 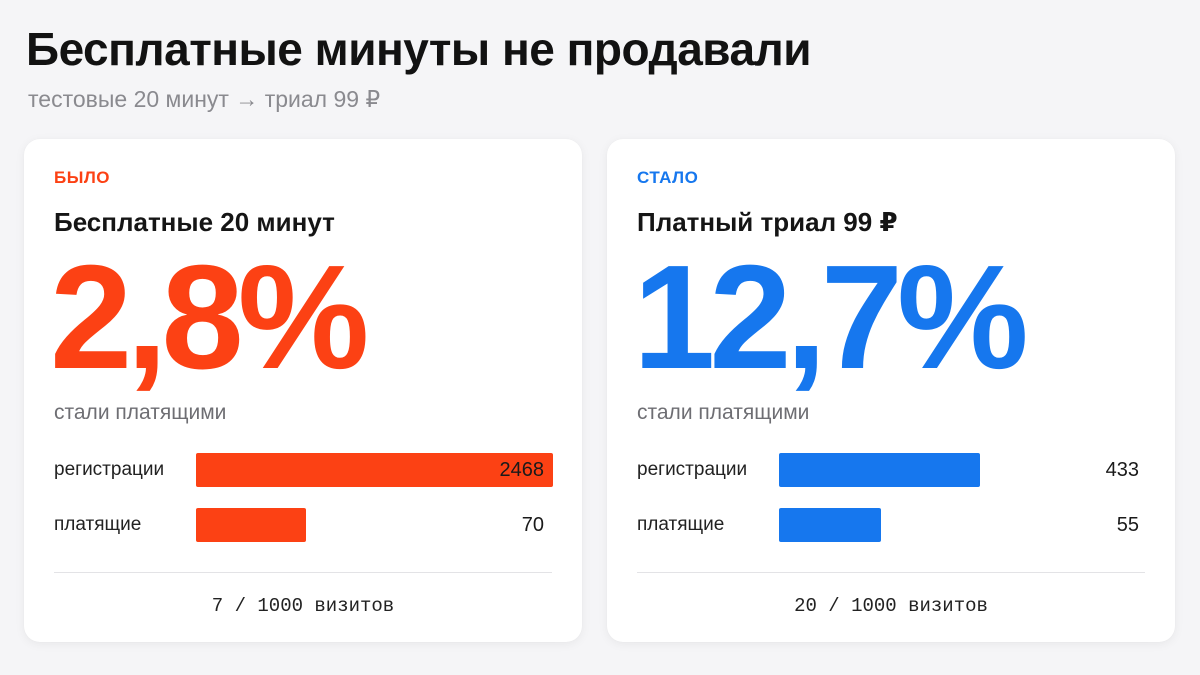 What do you see at coordinates (532, 525) in the screenshot?
I see `value-label-paying: 70` at bounding box center [532, 525].